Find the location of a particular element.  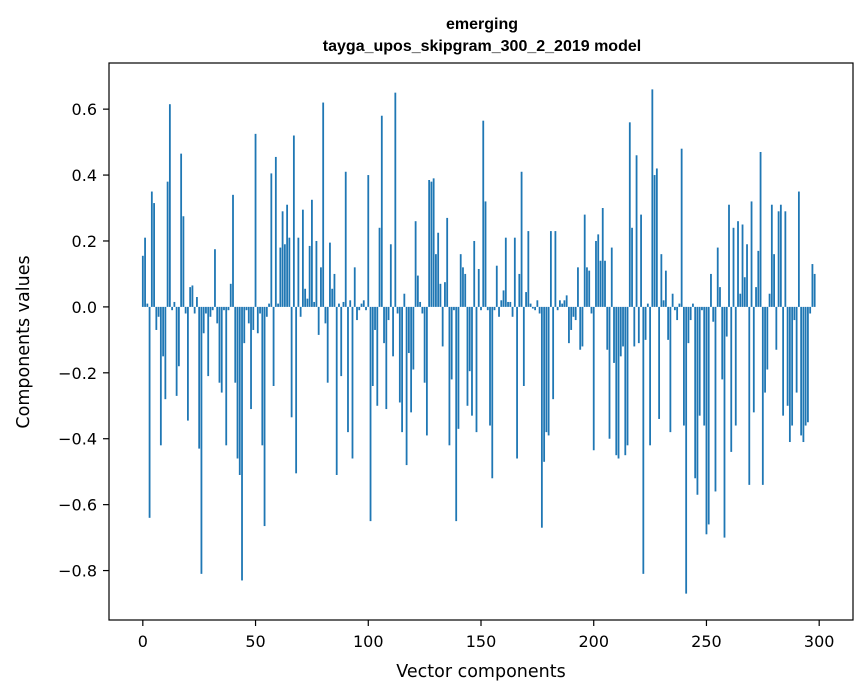

y-axis-label: Components values is located at coordinates (24, 341).